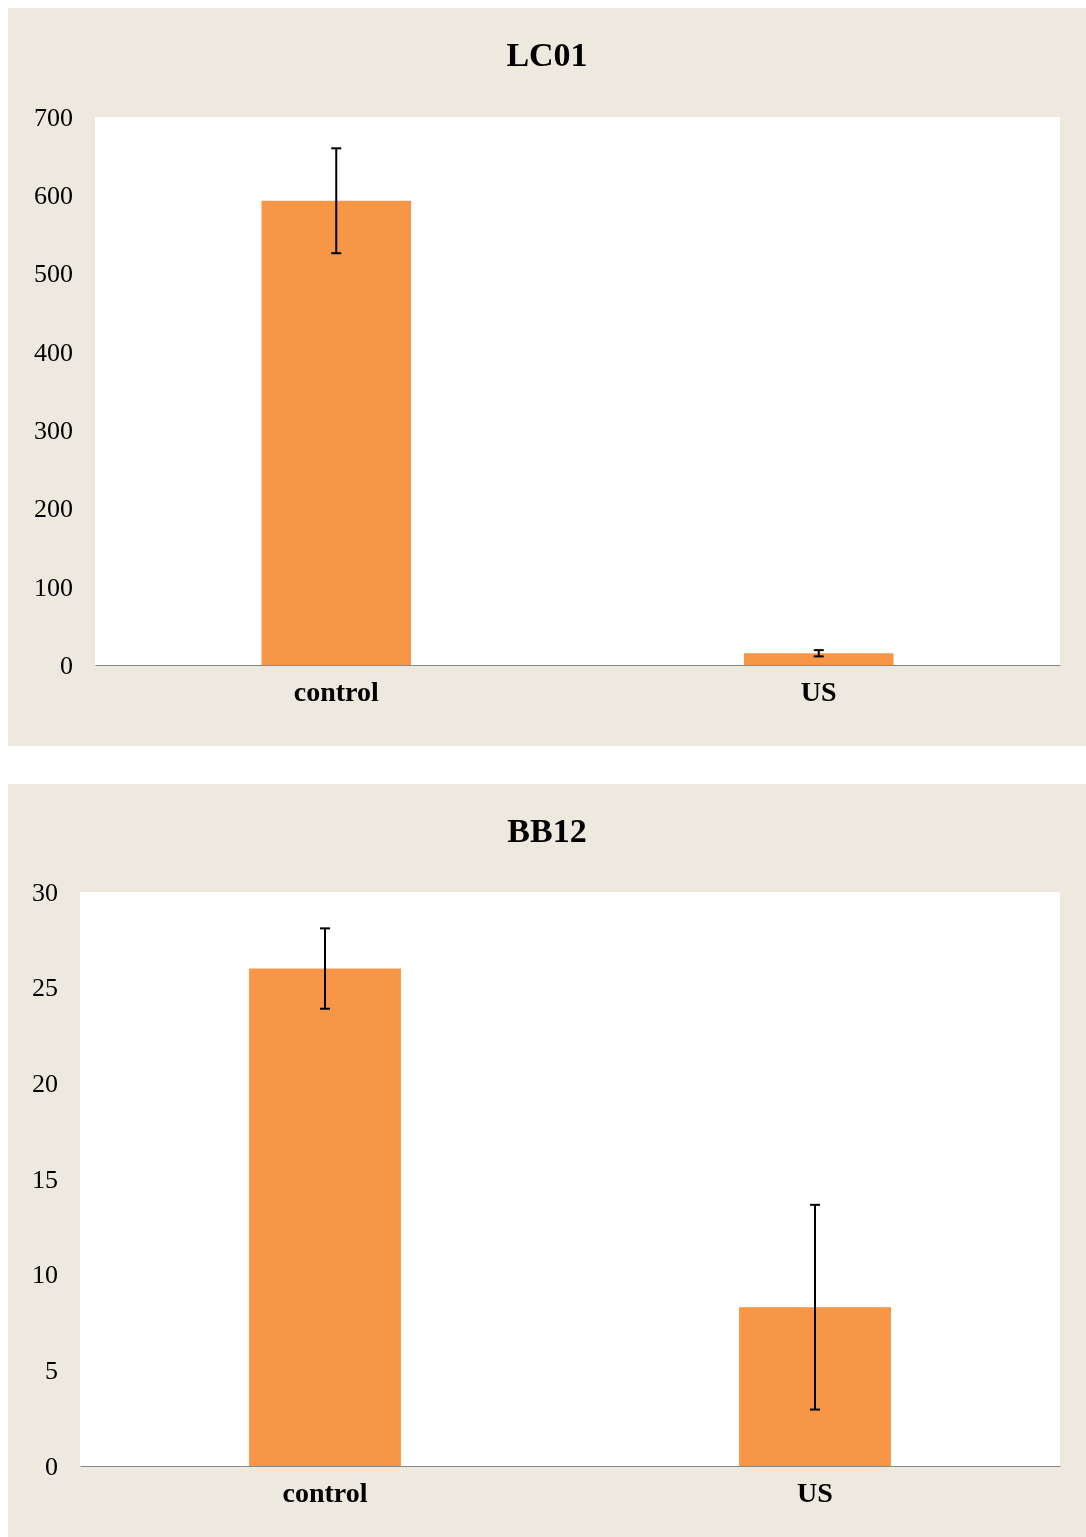 The image size is (1086, 1537). I want to click on y-tick-label: 500, so click(53, 274).